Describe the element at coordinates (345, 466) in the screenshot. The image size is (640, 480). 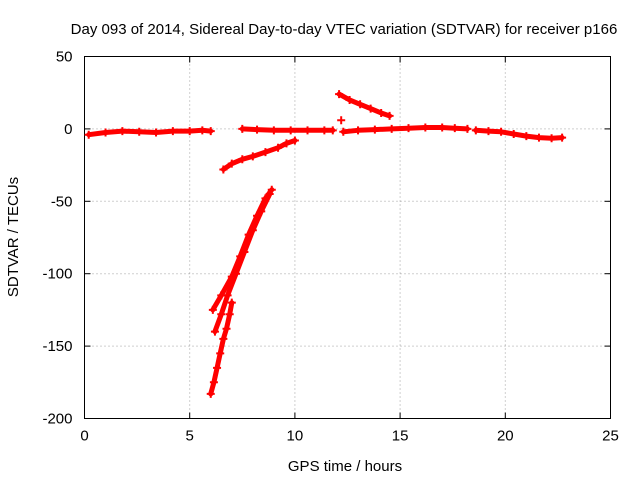
I see `x-axis-label: GPS time / hours` at that location.